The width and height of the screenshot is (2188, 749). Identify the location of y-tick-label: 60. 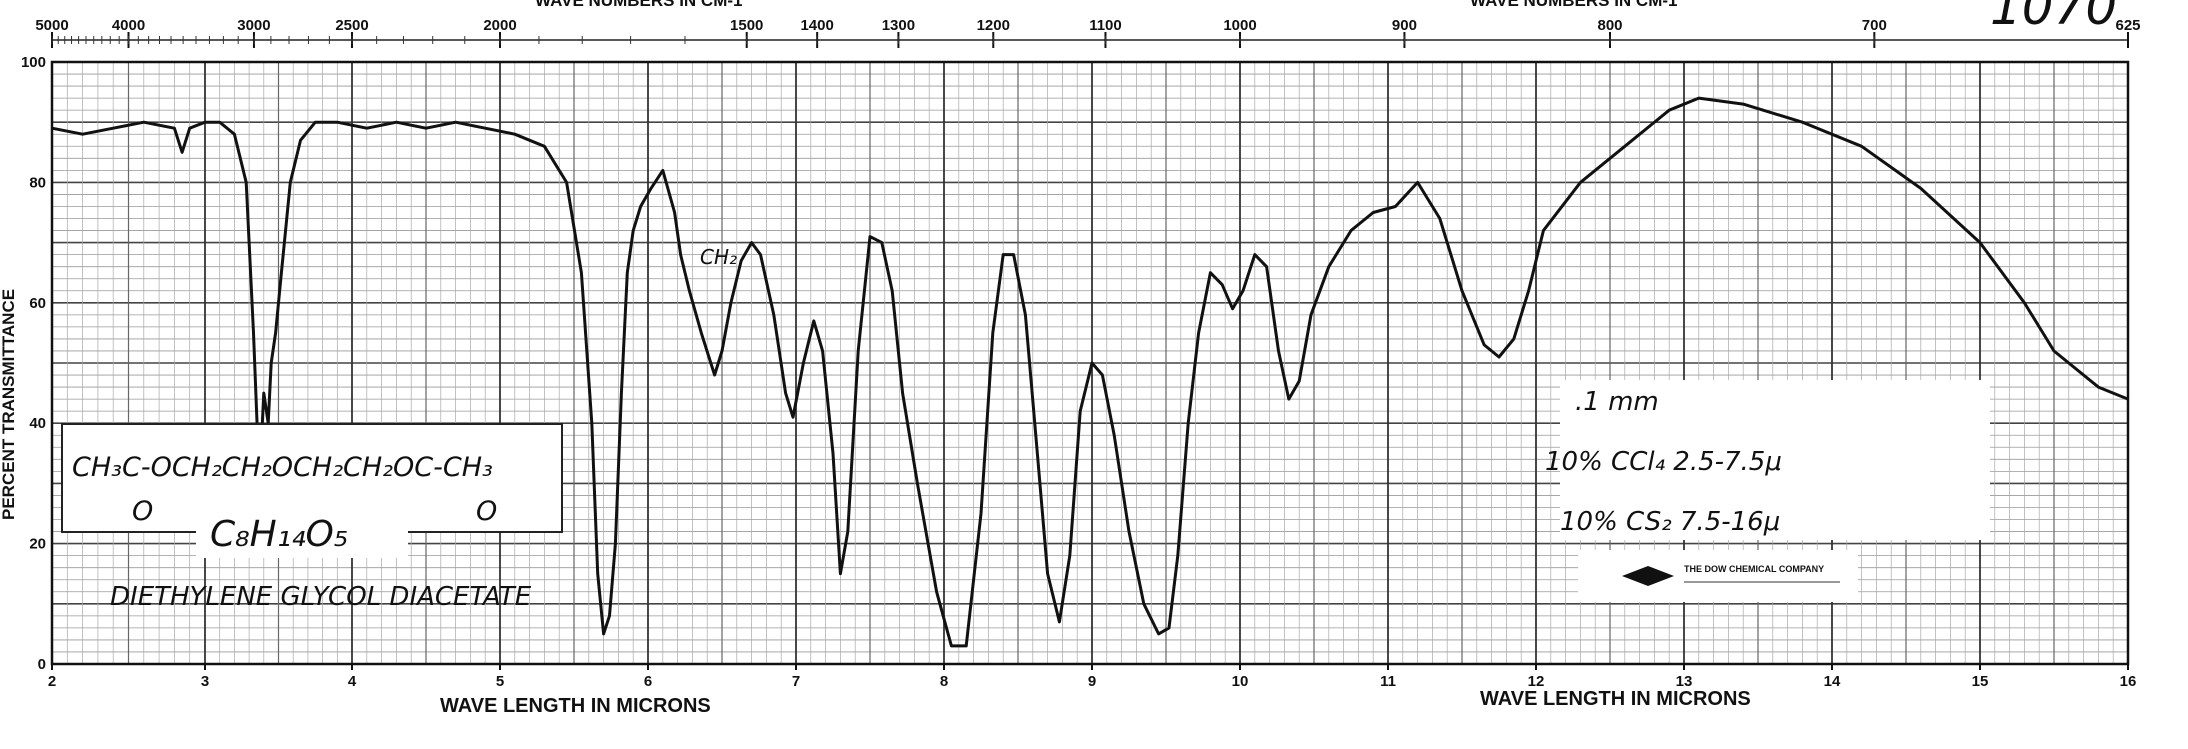
(37, 303).